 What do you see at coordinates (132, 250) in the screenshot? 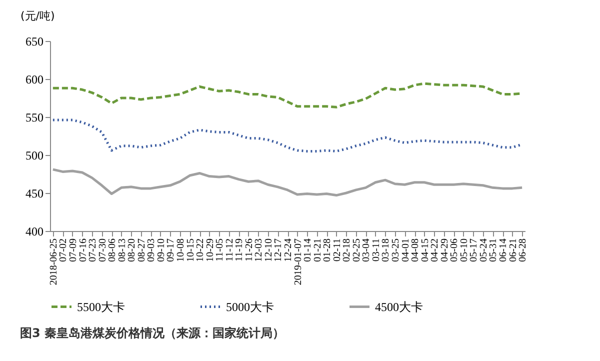
I see `x-tick-label: 08-20` at bounding box center [132, 250].